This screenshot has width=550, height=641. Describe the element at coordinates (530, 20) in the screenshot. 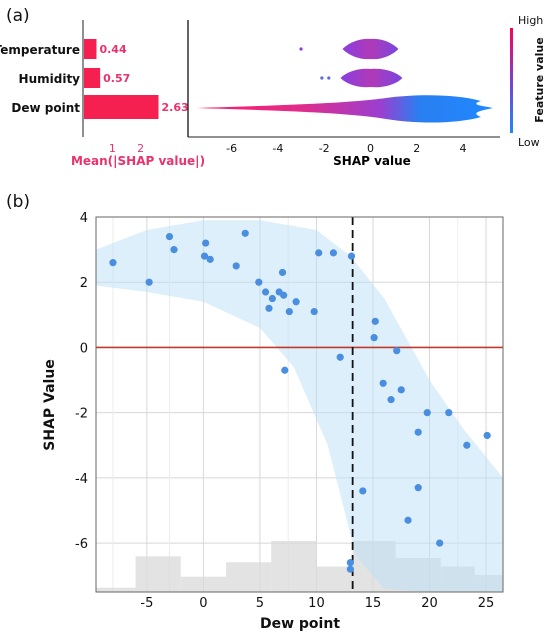

I see `colorbar-high-label: High` at that location.